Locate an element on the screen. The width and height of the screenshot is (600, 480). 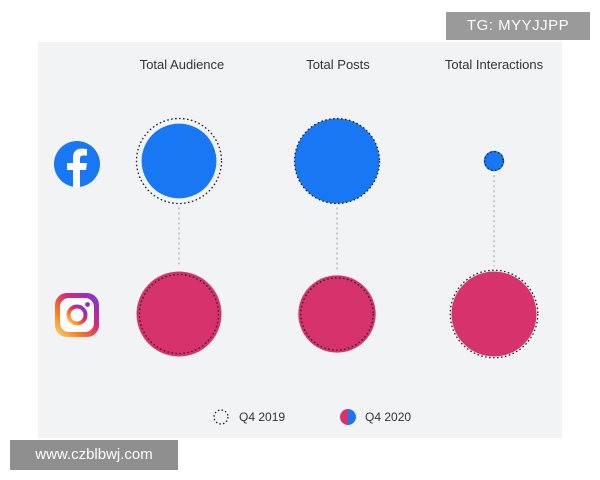
column-header-total-interactions: Total Interactions is located at coordinates (494, 64).